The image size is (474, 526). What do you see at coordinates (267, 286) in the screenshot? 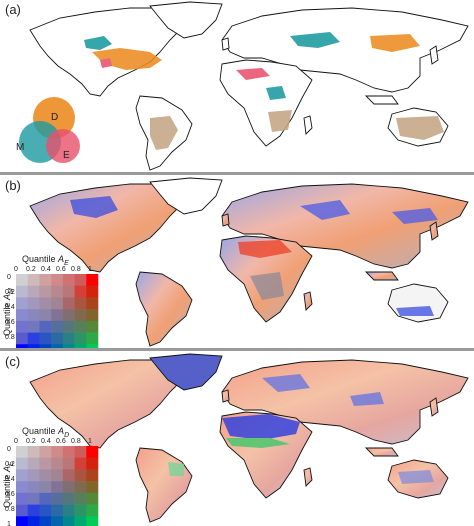
I see `patch-grey-africa` at bounding box center [267, 286].